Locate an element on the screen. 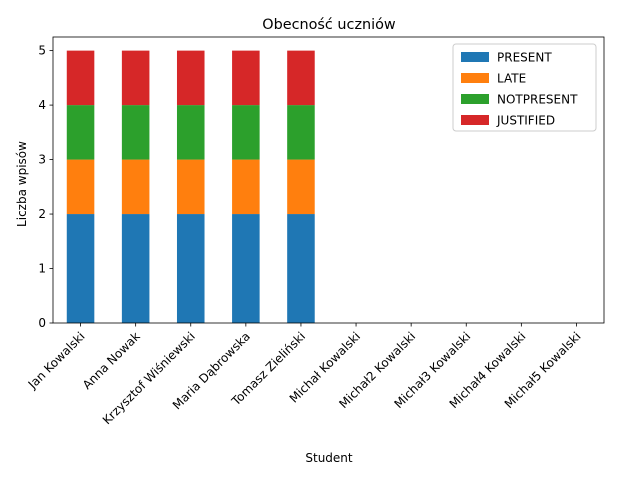 The height and width of the screenshot is (480, 640). x-axis-label: Student is located at coordinates (329, 458).